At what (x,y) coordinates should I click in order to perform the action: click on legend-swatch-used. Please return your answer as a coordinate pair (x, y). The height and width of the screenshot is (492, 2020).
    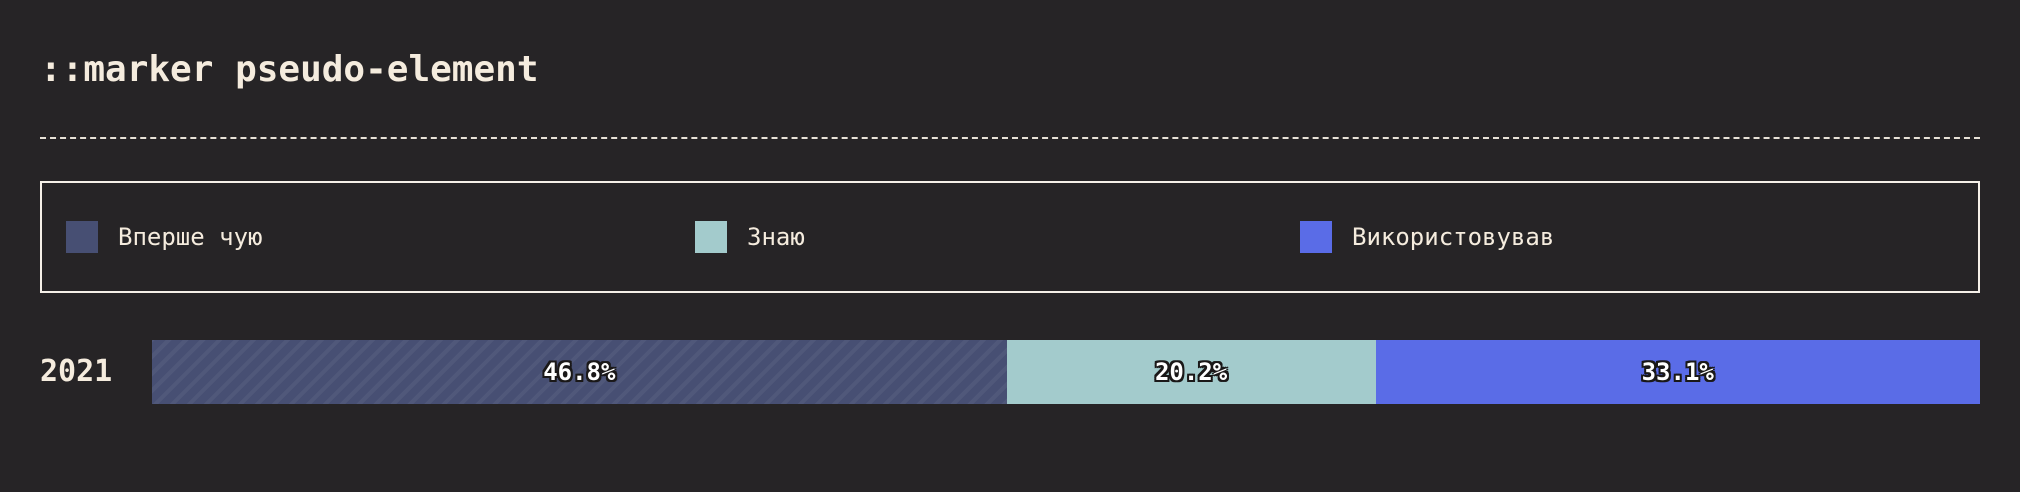
    Looking at the image, I should click on (1316, 237).